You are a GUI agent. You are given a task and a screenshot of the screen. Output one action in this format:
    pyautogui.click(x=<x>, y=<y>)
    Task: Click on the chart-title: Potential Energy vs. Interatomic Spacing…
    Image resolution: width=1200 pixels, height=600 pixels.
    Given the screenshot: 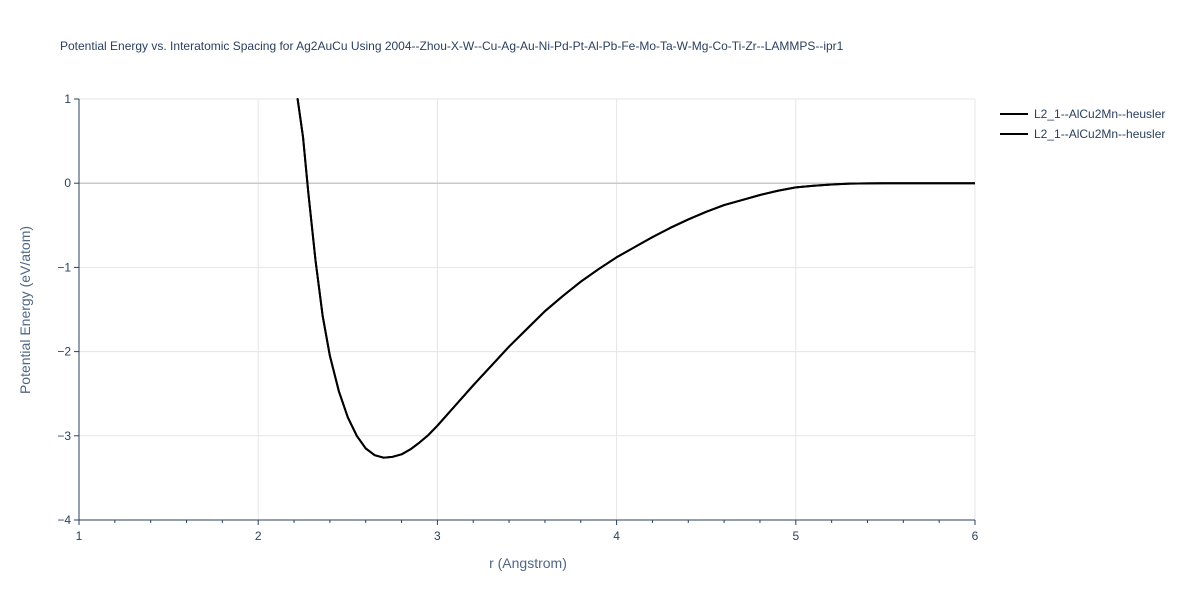 What is the action you would take?
    pyautogui.click(x=452, y=46)
    